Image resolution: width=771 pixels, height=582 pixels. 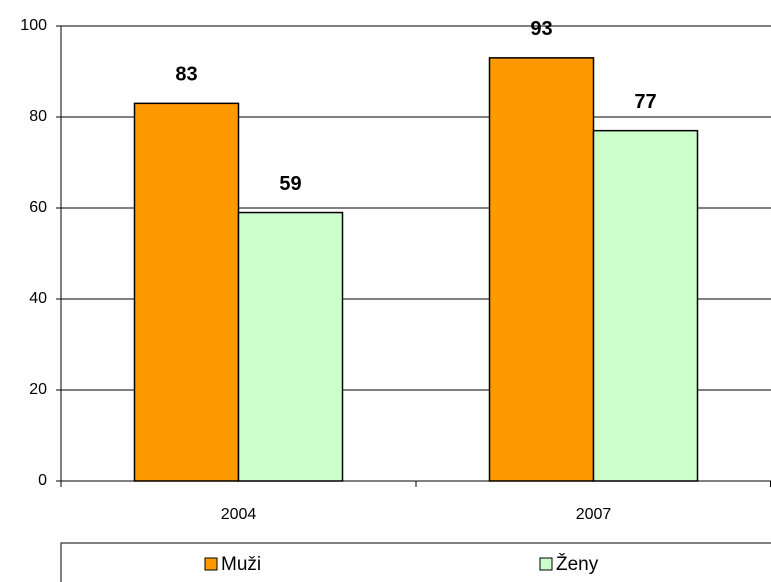 I want to click on value-label: 77, so click(x=645, y=102).